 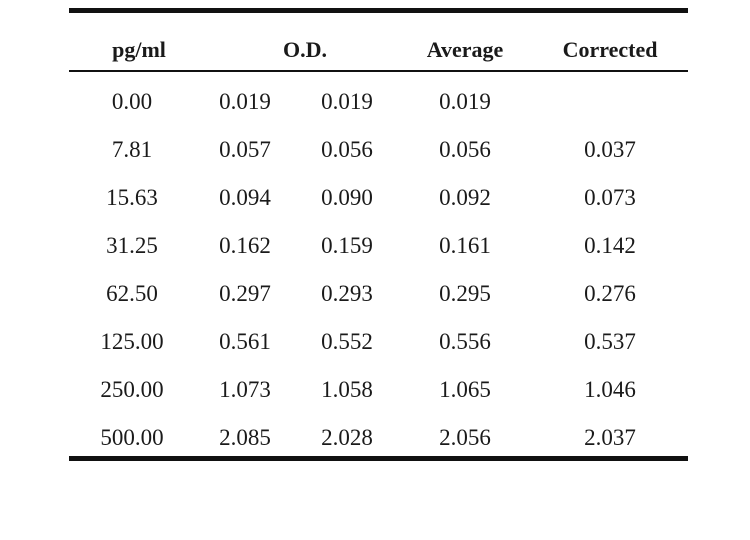 What do you see at coordinates (378, 458) in the screenshot?
I see `table-bottom-rule` at bounding box center [378, 458].